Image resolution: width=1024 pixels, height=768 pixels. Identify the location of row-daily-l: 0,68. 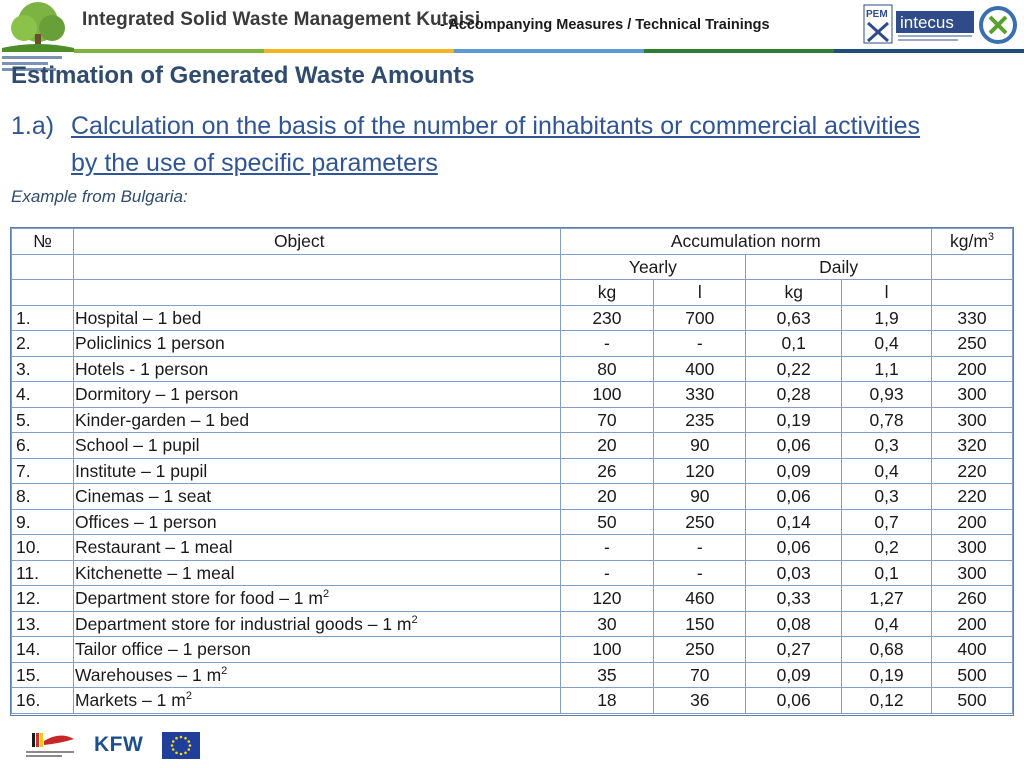
(887, 649).